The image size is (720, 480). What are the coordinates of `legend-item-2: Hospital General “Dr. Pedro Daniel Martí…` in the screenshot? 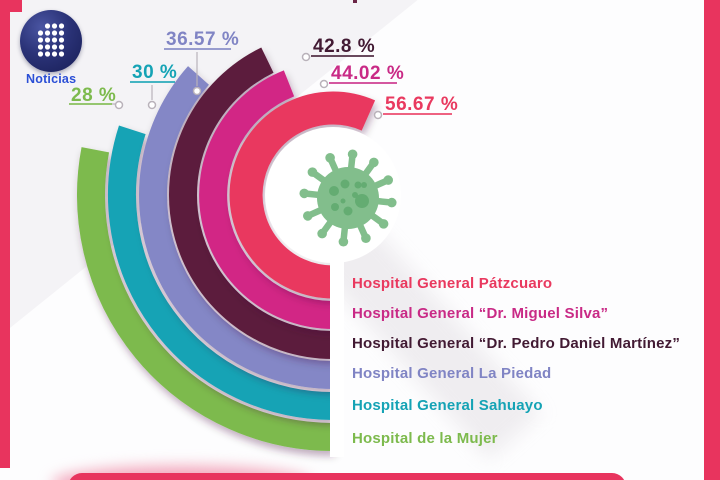 It's located at (516, 343).